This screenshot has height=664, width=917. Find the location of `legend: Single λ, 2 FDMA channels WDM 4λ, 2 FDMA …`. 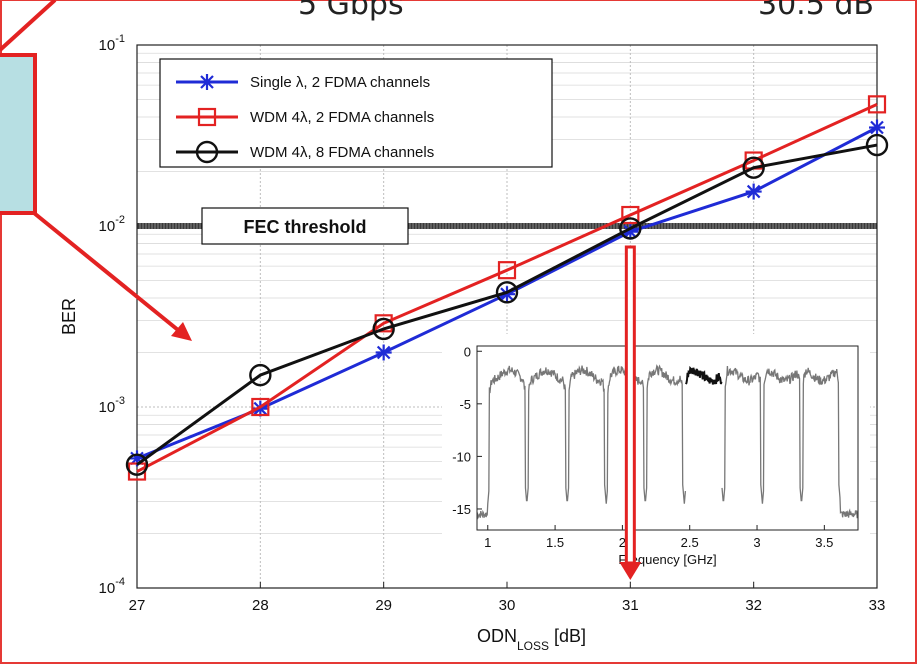

legend: Single λ, 2 FDMA channels WDM 4λ, 2 FDMA … is located at coordinates (356, 113).